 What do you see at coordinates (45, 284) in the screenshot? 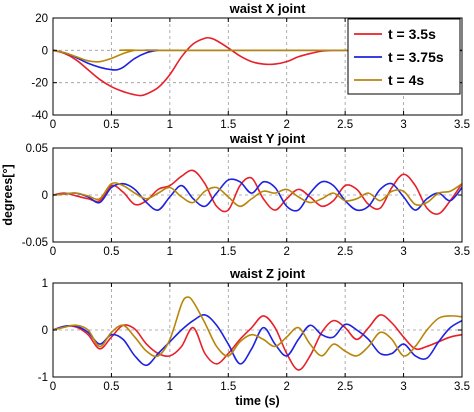
I see `y-tick-label: 1` at bounding box center [45, 284].